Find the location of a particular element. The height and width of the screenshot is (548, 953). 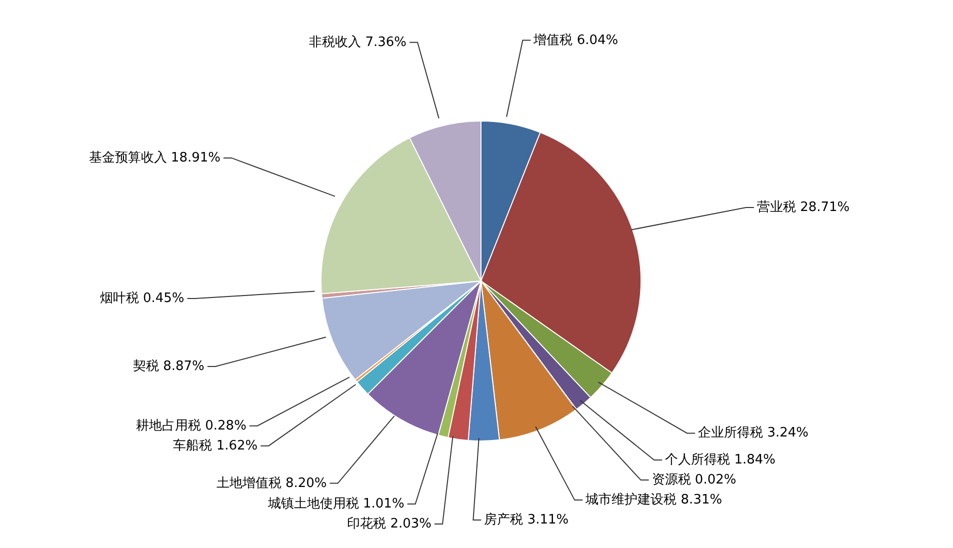

slice-label: 城市维护建设税 8.31% is located at coordinates (653, 500).